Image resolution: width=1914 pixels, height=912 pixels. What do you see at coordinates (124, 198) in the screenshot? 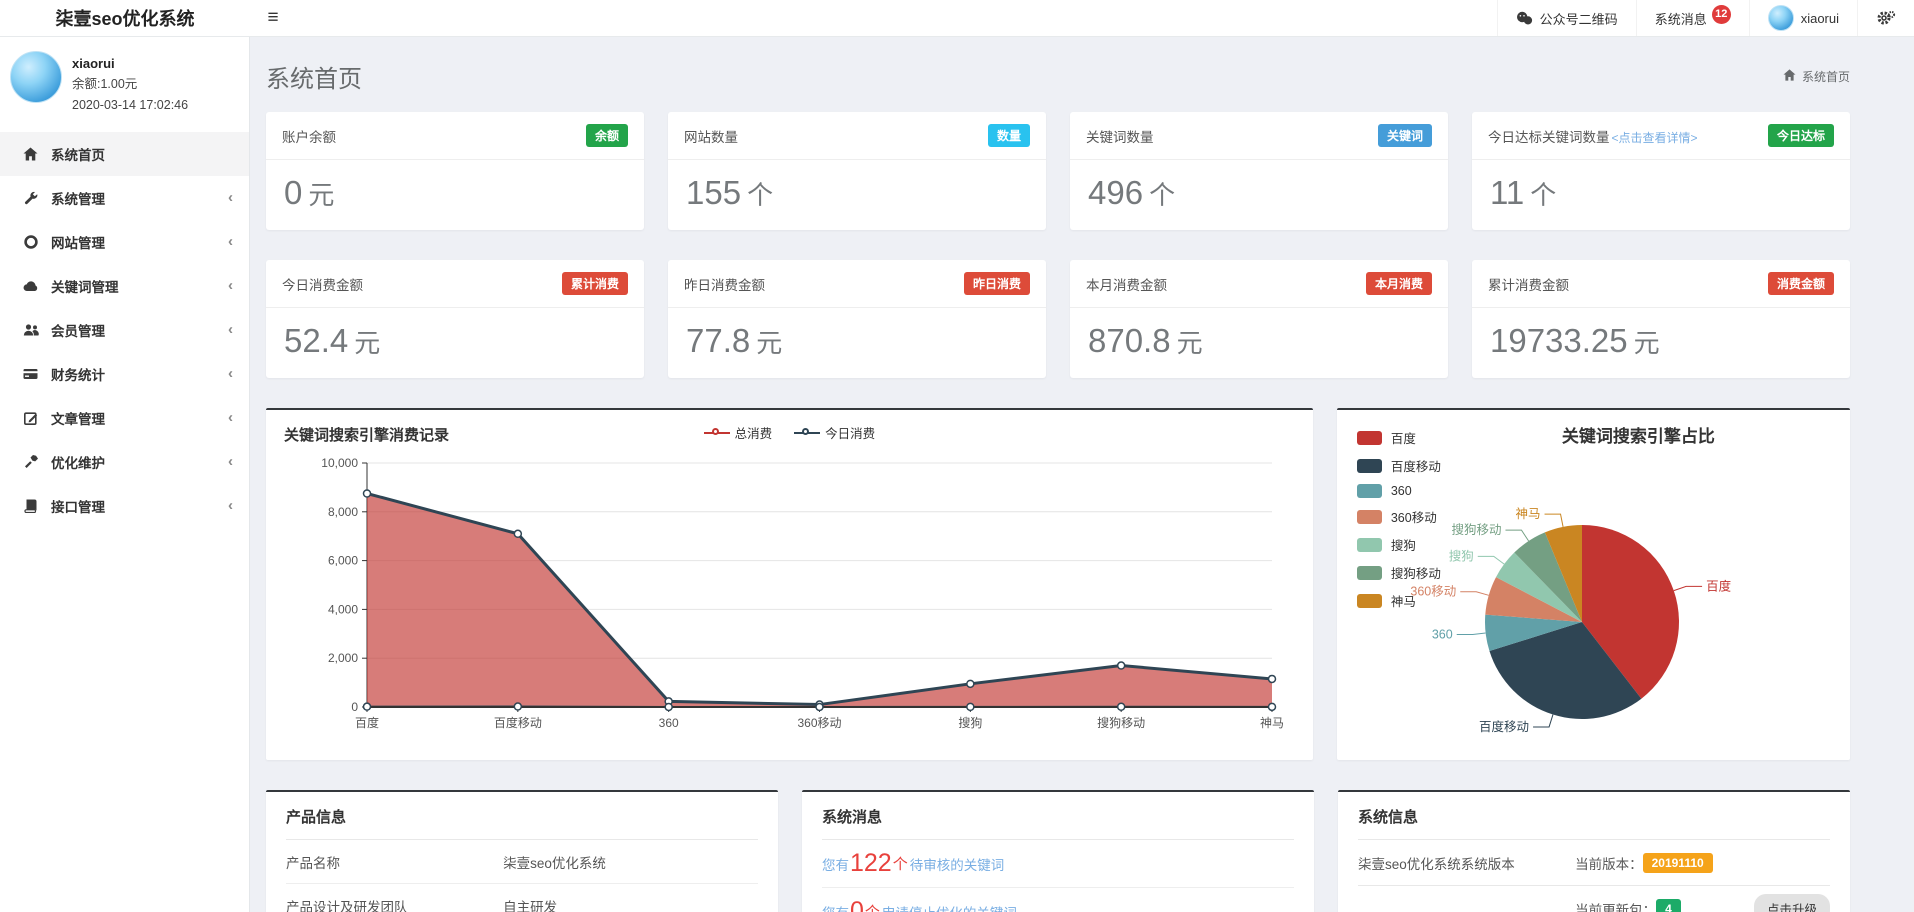
I see `sidebar-item-system-mgmt: 系统管理 ‹` at bounding box center [124, 198].